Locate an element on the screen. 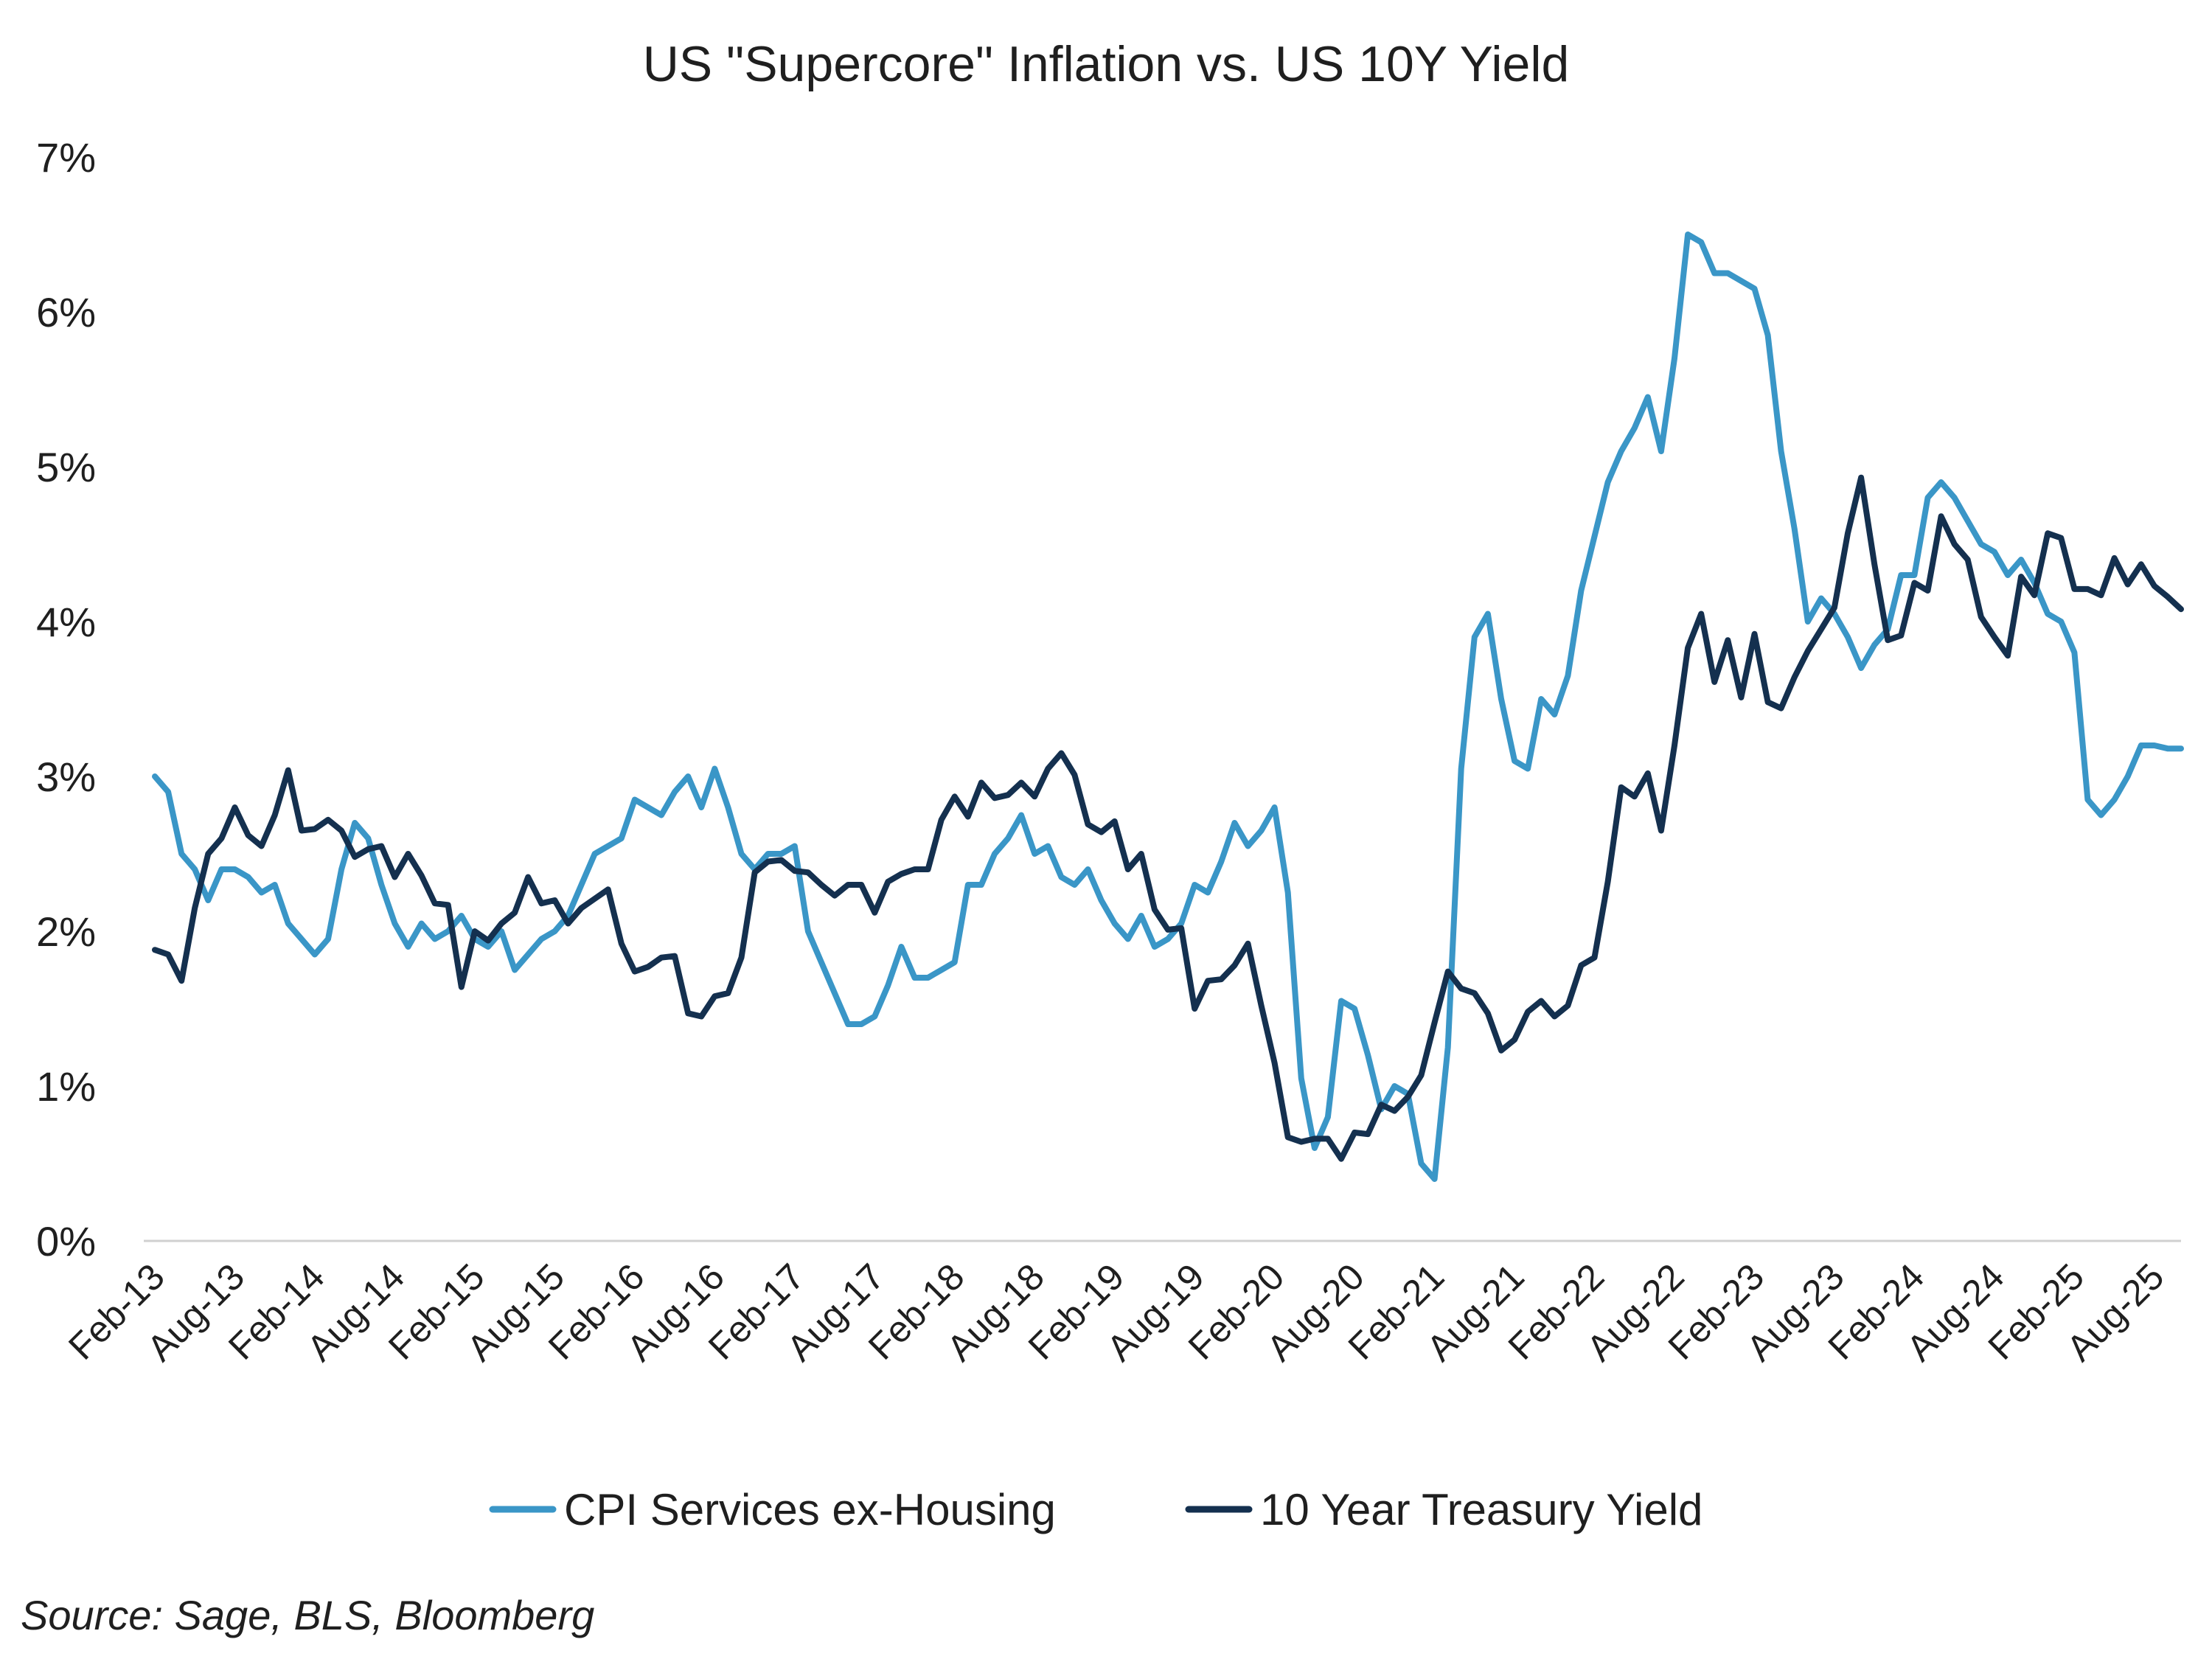  y-tick-label: 0% is located at coordinates (66, 1241).